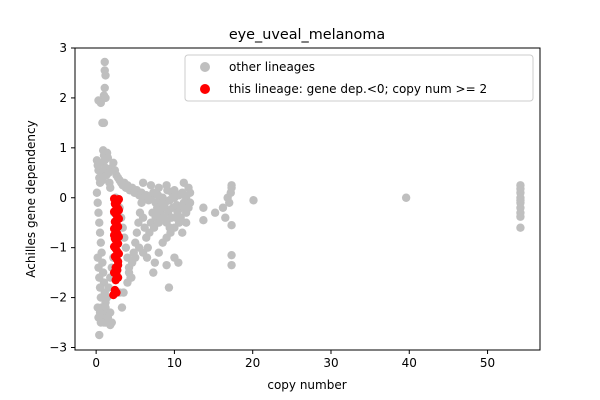  I want to click on x-tick-label-10: 10, so click(174, 363).